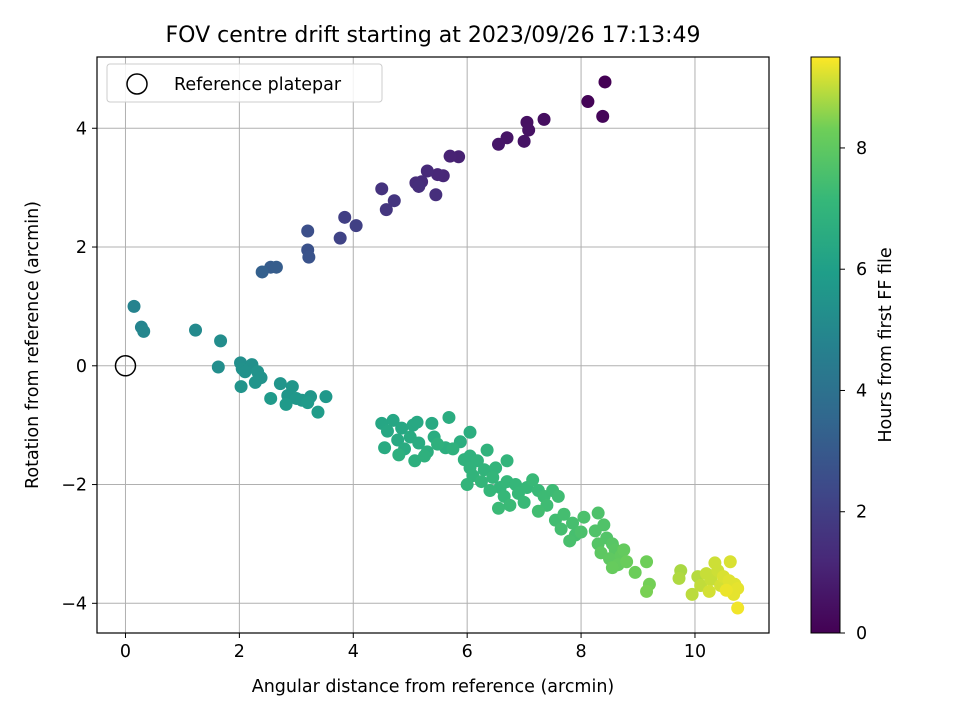 Image resolution: width=960 pixels, height=720 pixels. What do you see at coordinates (580, 652) in the screenshot?
I see `x-tick-label: 8` at bounding box center [580, 652].